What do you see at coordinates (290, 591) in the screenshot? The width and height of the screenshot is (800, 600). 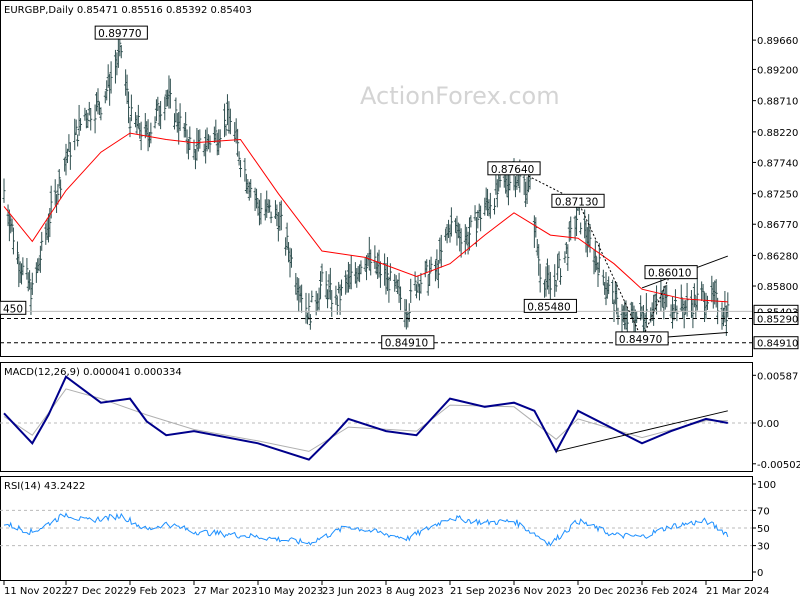 I see `date-axis-label: 10 May 2023` at bounding box center [290, 591].